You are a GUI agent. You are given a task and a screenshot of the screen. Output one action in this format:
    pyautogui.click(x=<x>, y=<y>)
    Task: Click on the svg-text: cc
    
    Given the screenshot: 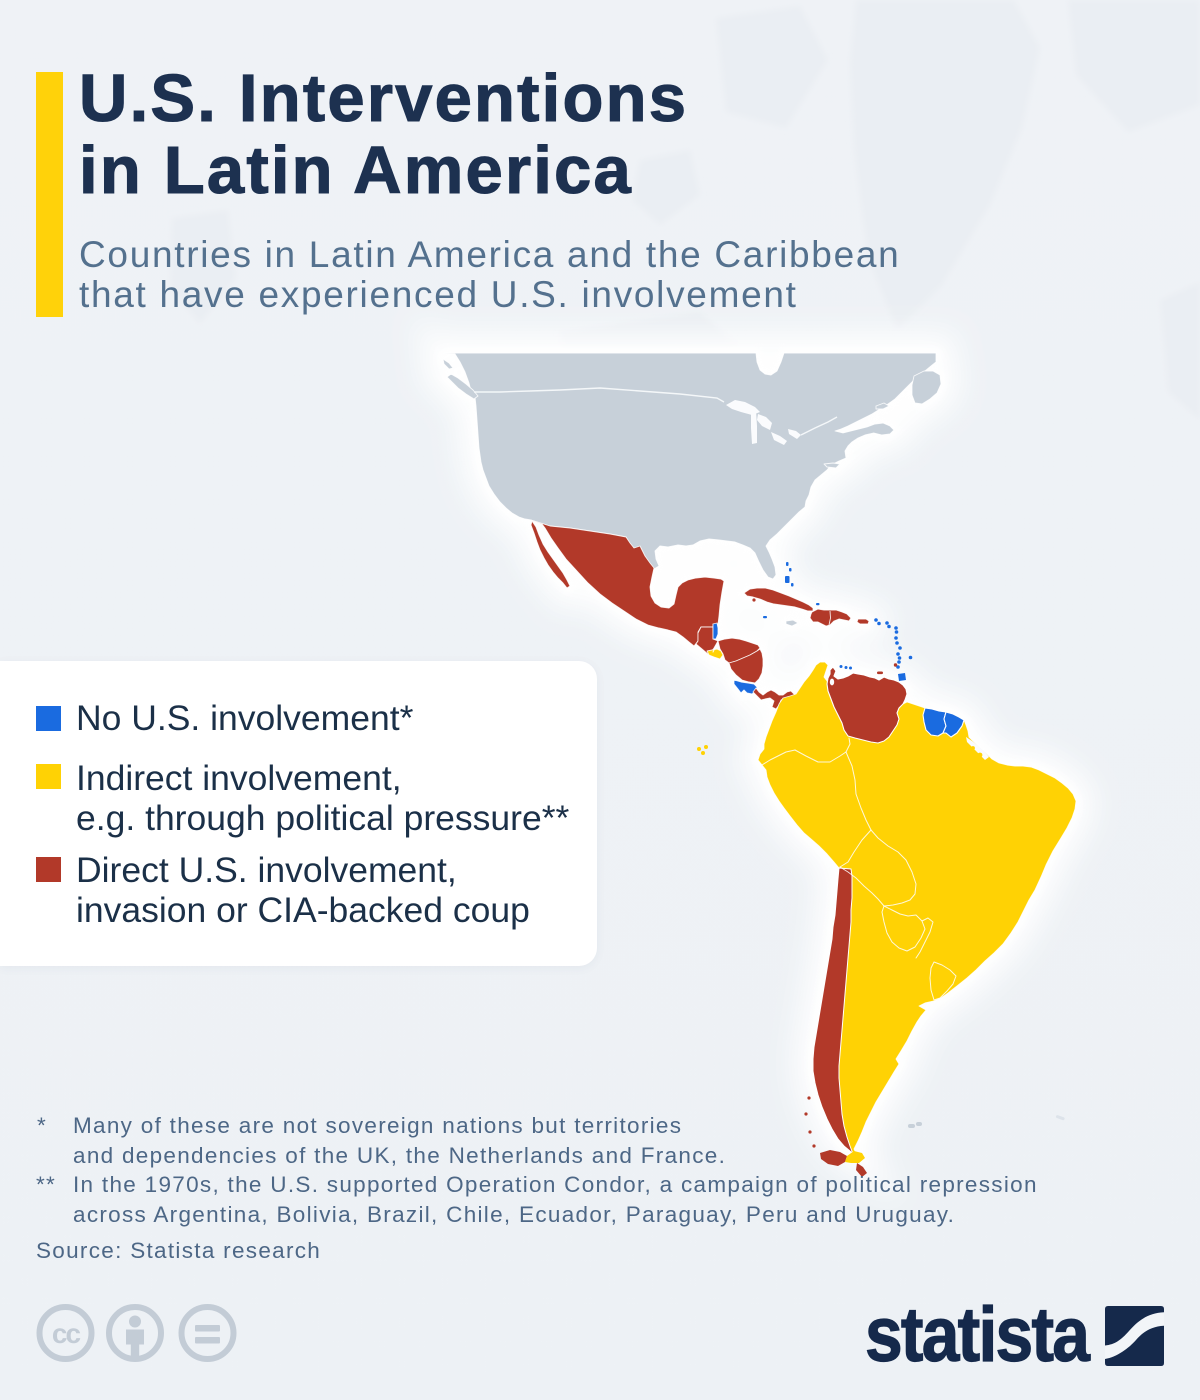 What is the action you would take?
    pyautogui.click(x=66, y=1333)
    